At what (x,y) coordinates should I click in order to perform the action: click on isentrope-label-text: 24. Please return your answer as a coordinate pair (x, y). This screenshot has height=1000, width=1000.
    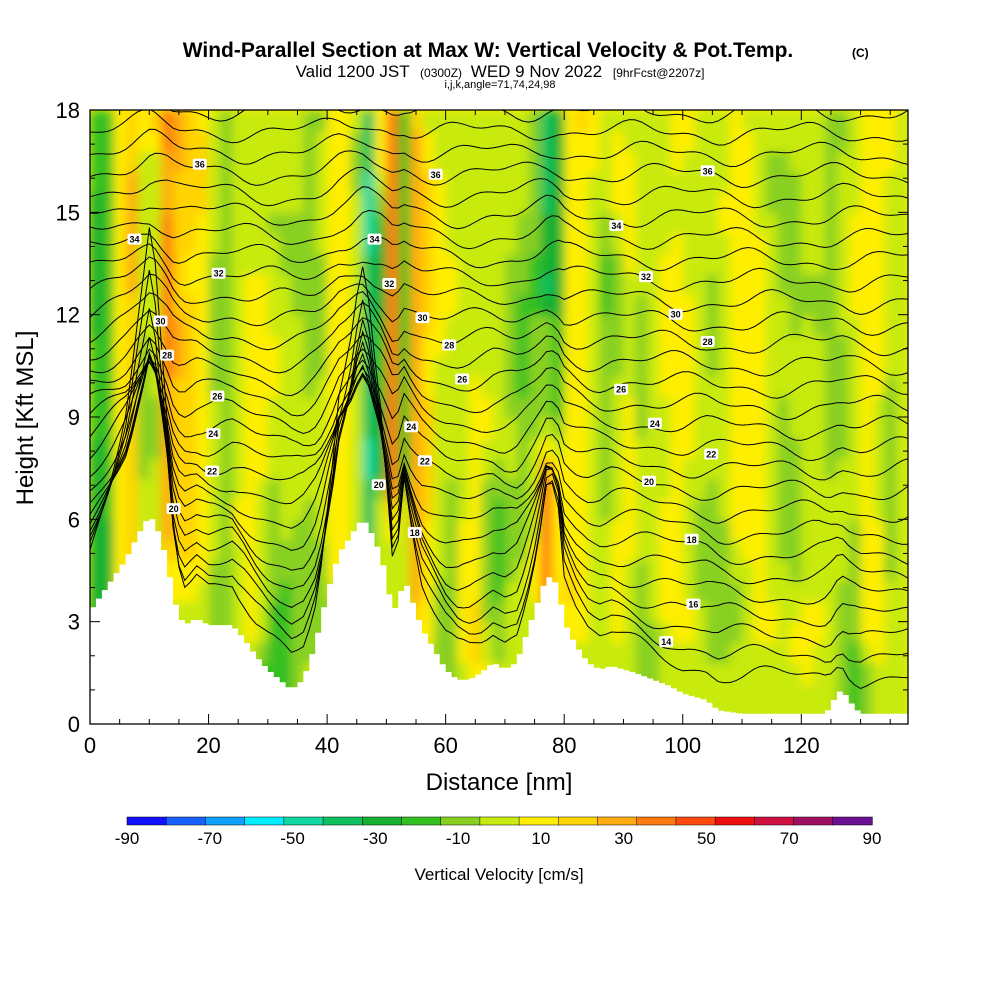
    Looking at the image, I should click on (213, 434).